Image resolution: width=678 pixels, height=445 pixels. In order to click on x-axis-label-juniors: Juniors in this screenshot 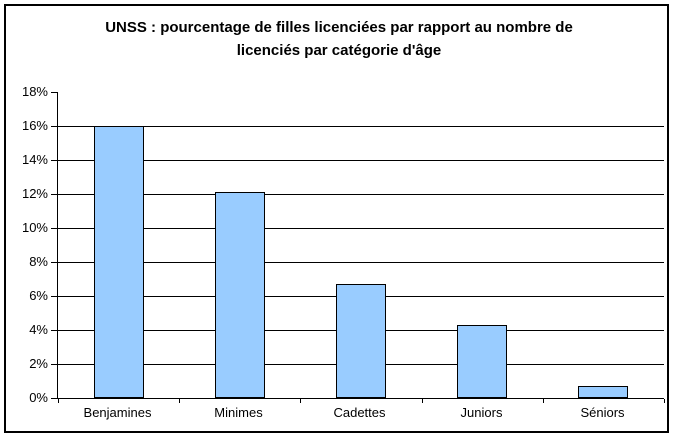, I will do `click(481, 412)`.